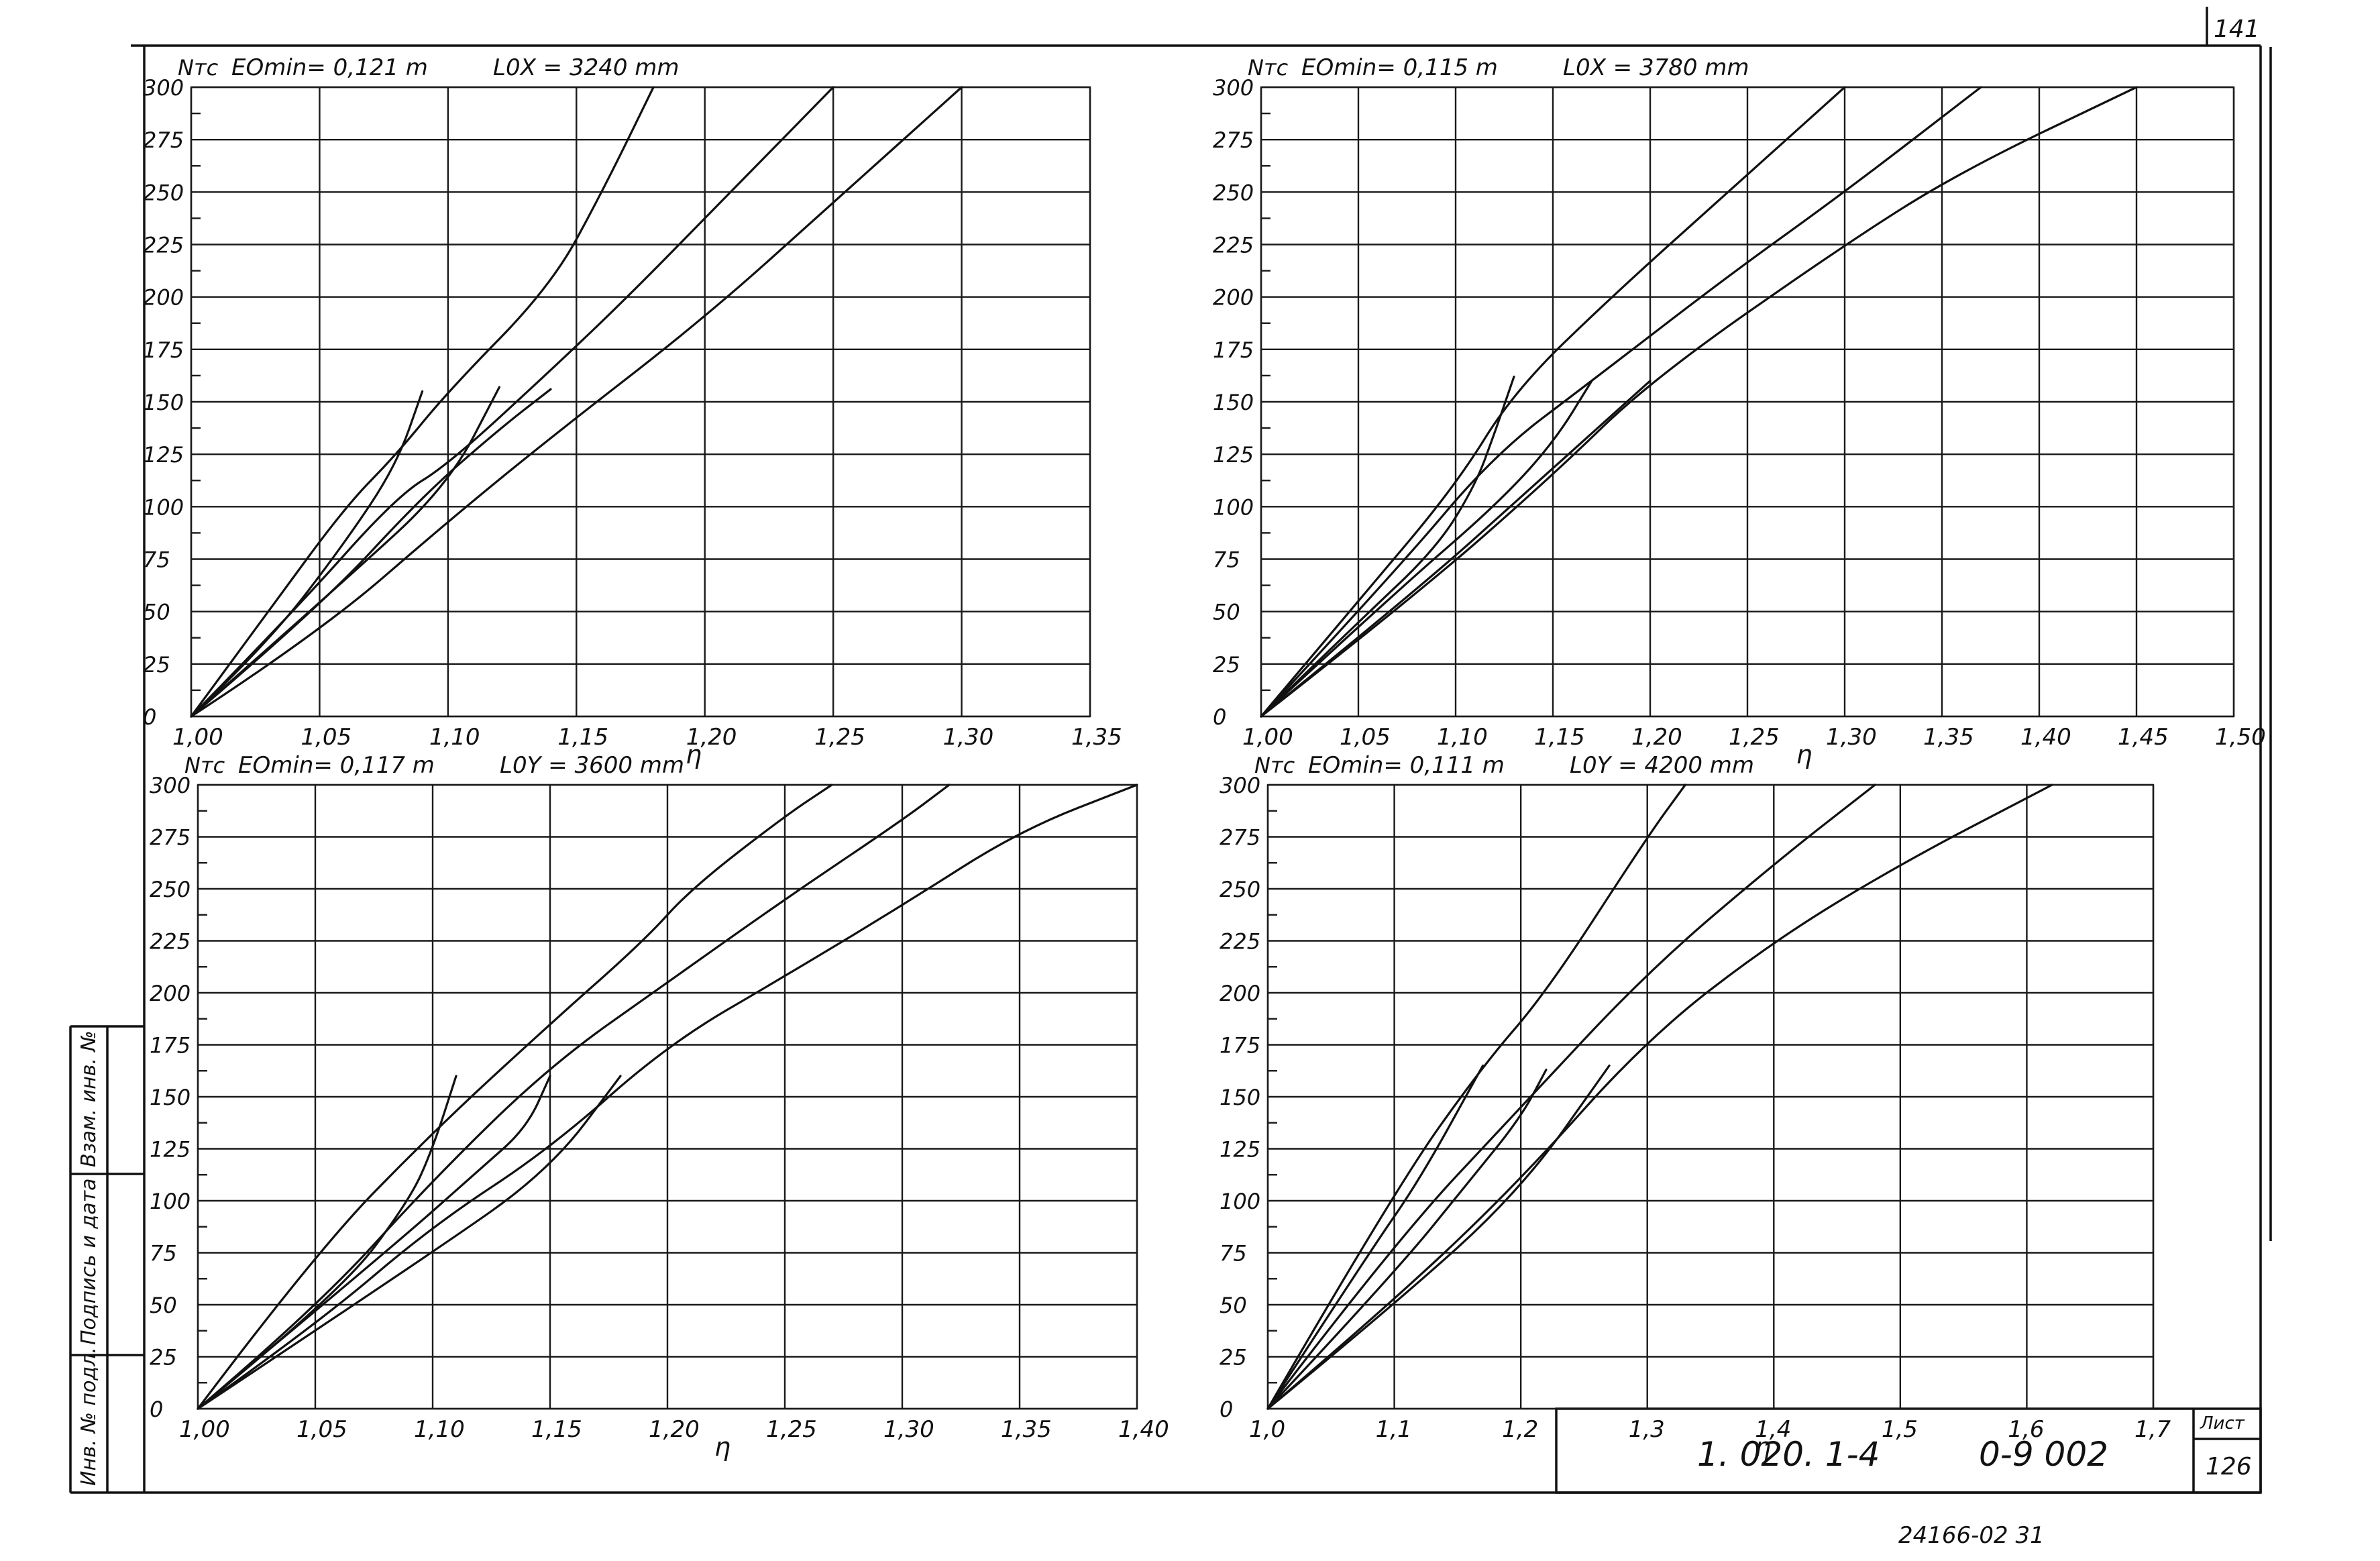 Image resolution: width=2380 pixels, height=1561 pixels. I want to click on chart-param-length: L0Y = 4200 mm, so click(1662, 765).